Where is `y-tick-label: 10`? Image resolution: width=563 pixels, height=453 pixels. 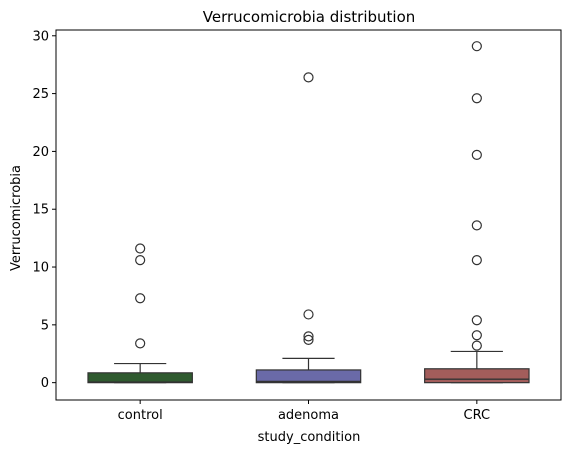 y-tick-label: 10 is located at coordinates (40, 268).